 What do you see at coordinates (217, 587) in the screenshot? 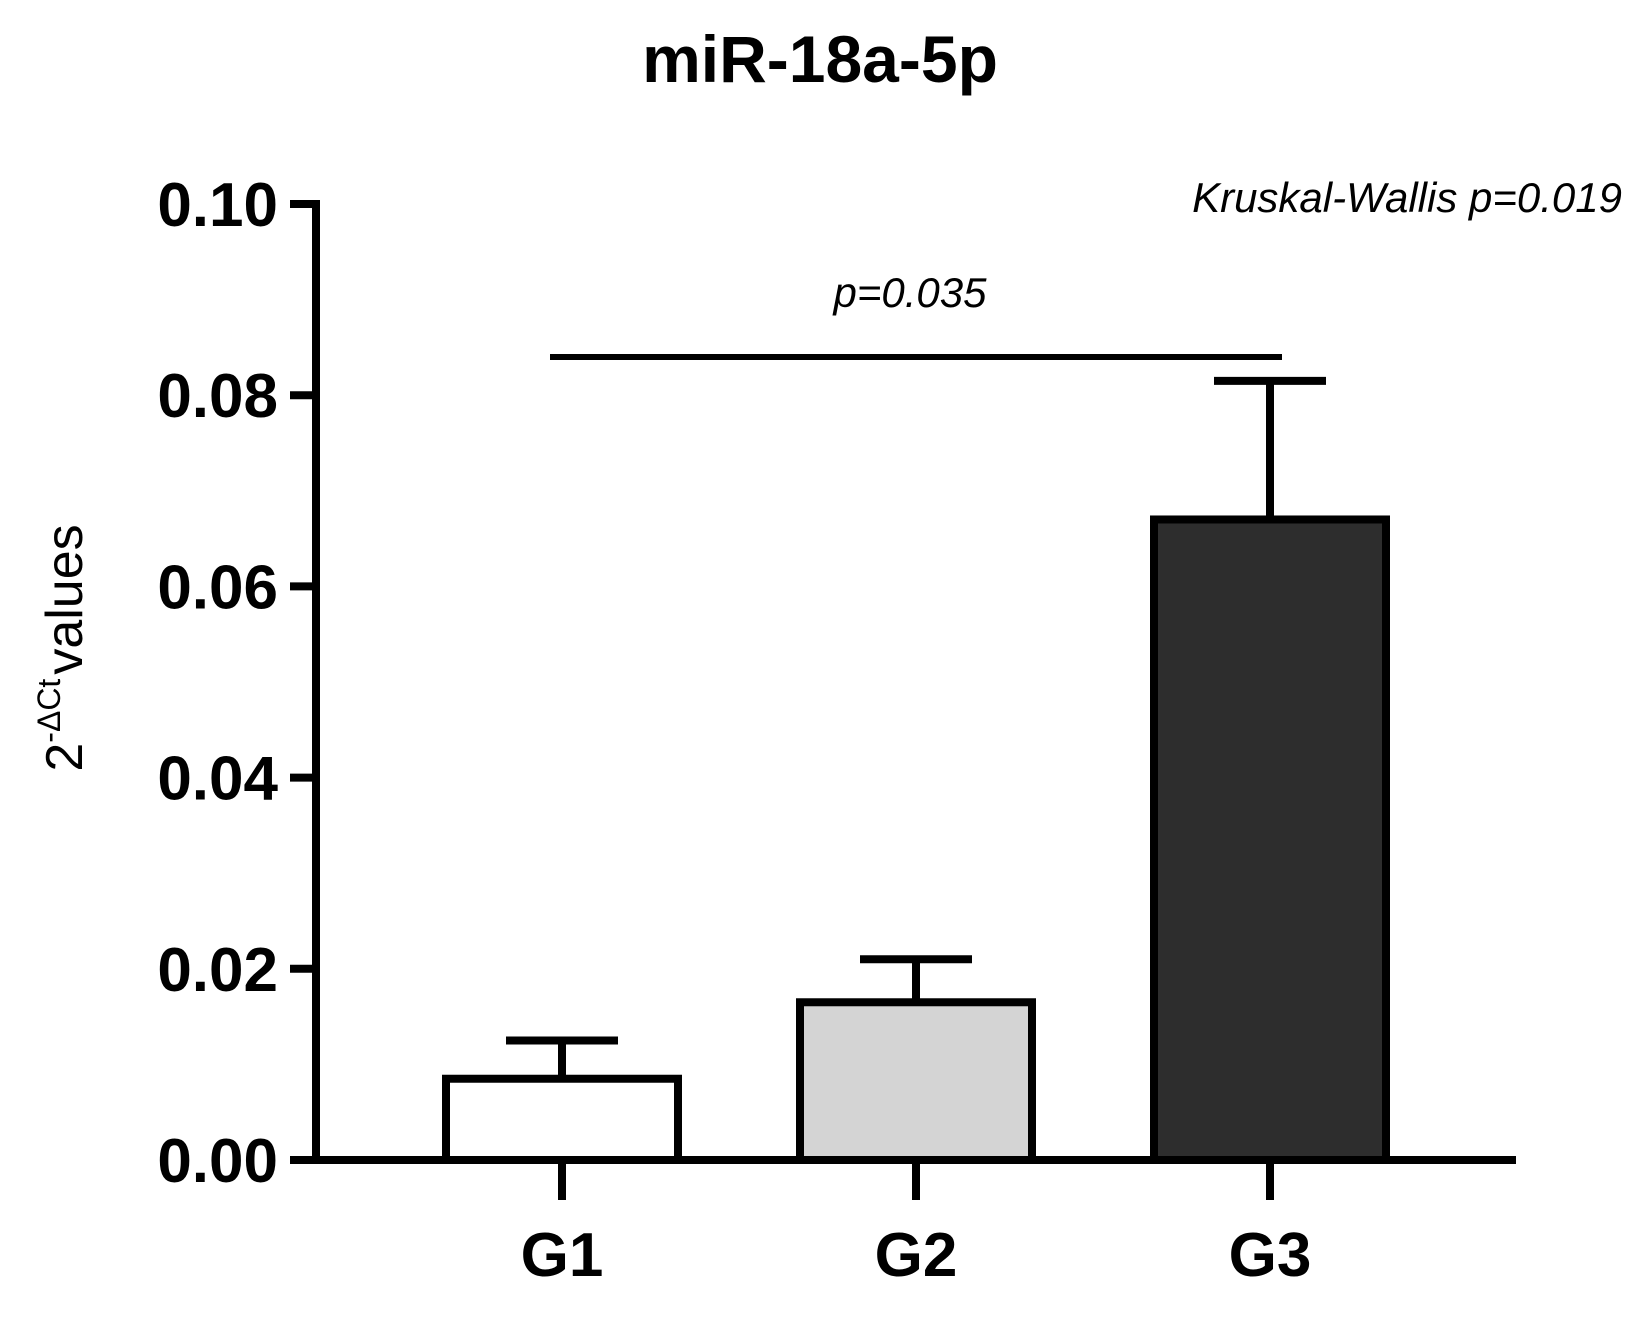
I see `y-tick-label: 0.06` at bounding box center [217, 587].